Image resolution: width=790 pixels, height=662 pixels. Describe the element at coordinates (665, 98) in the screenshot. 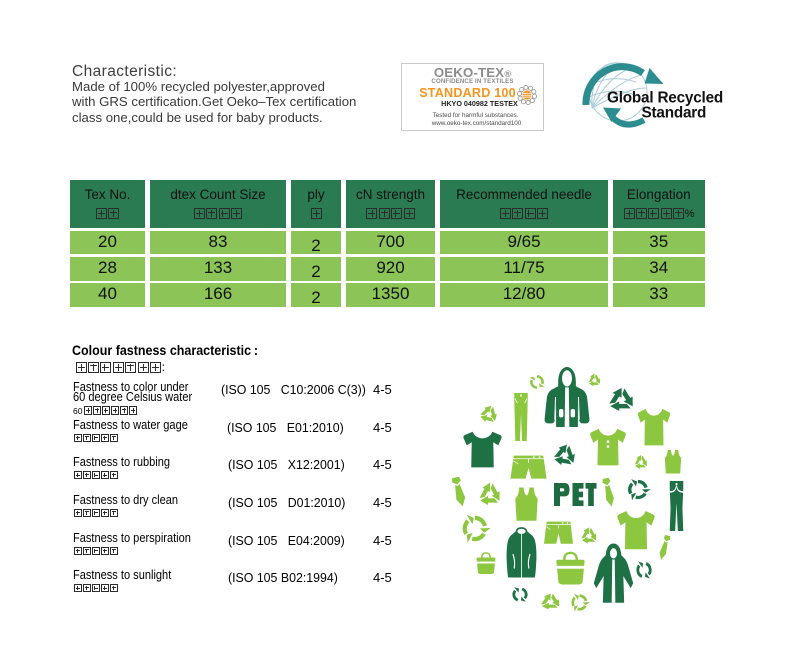

I see `svg-text: Global Recycled` at that location.